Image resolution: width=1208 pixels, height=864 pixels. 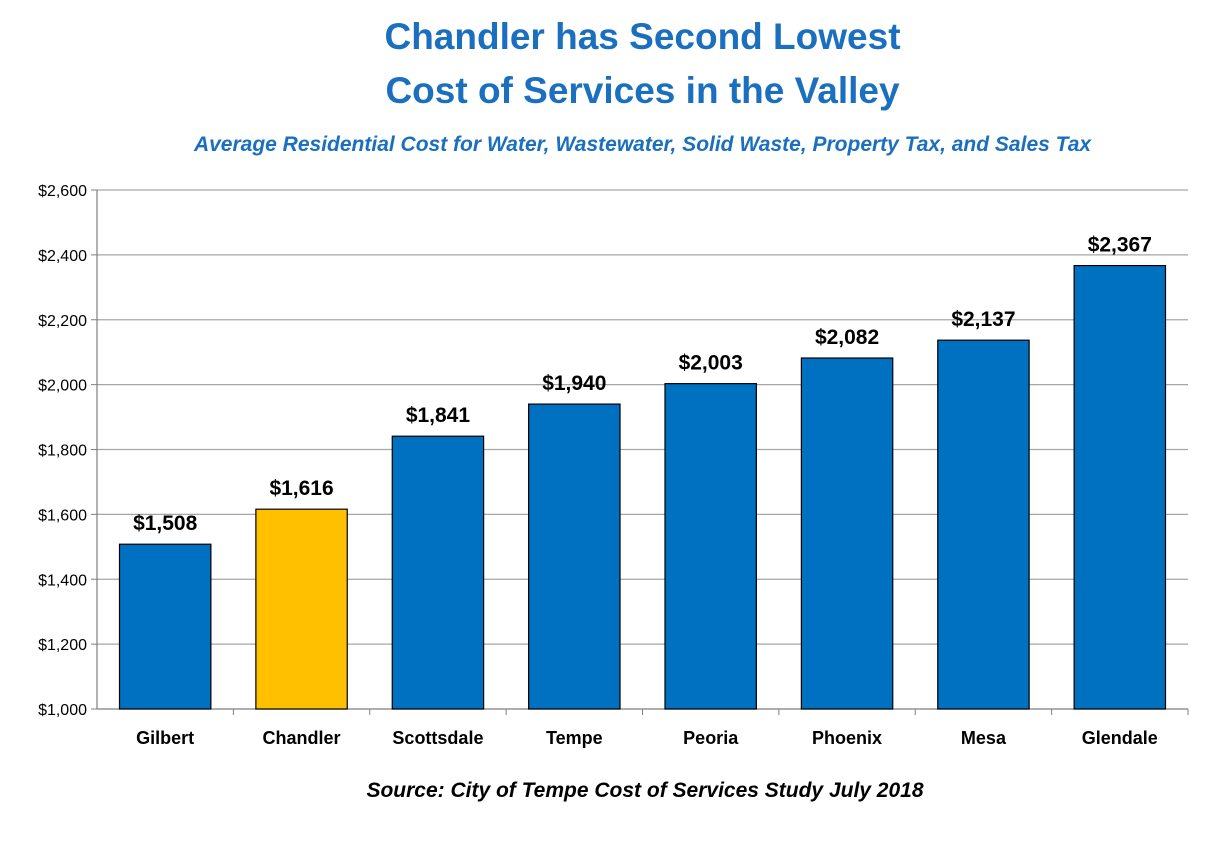 What do you see at coordinates (62, 321) in the screenshot?
I see `y-tick-label: $2,200` at bounding box center [62, 321].